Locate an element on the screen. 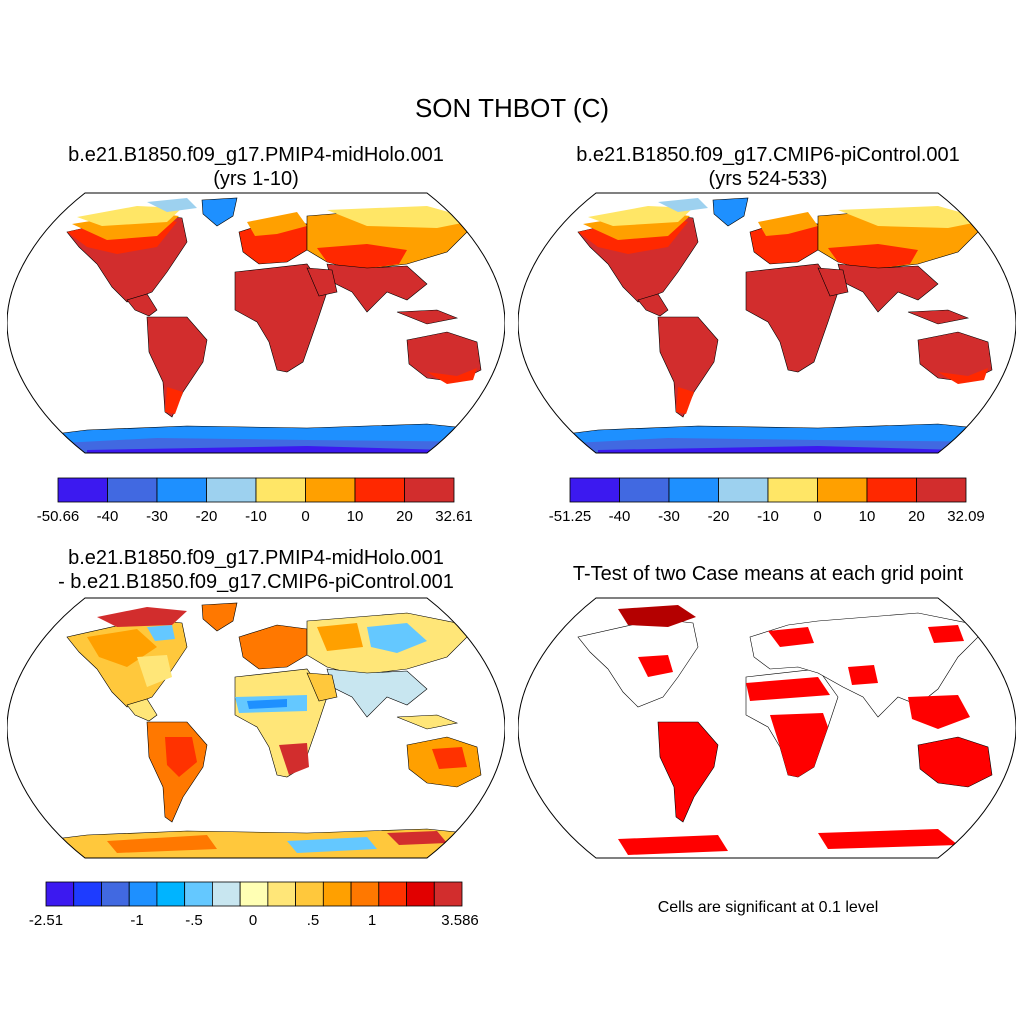 The image size is (1024, 1024). south-america-hot is located at coordinates (181, 757).